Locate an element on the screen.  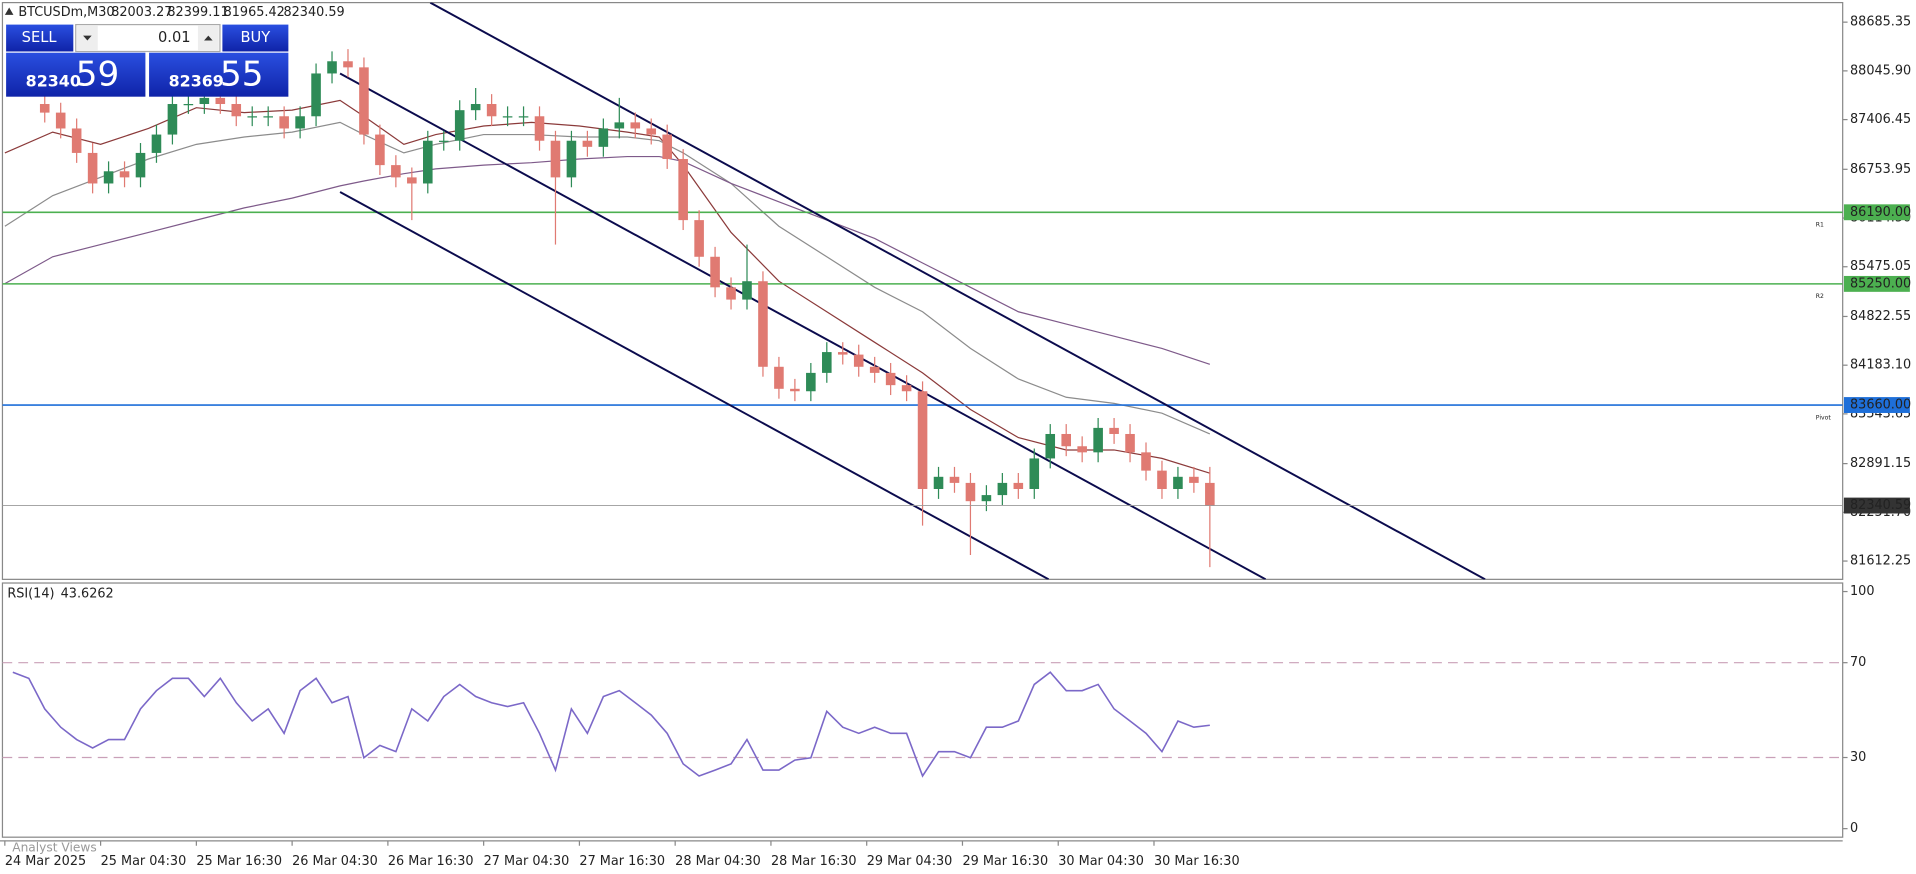
buy-label: BUY is located at coordinates (256, 37).